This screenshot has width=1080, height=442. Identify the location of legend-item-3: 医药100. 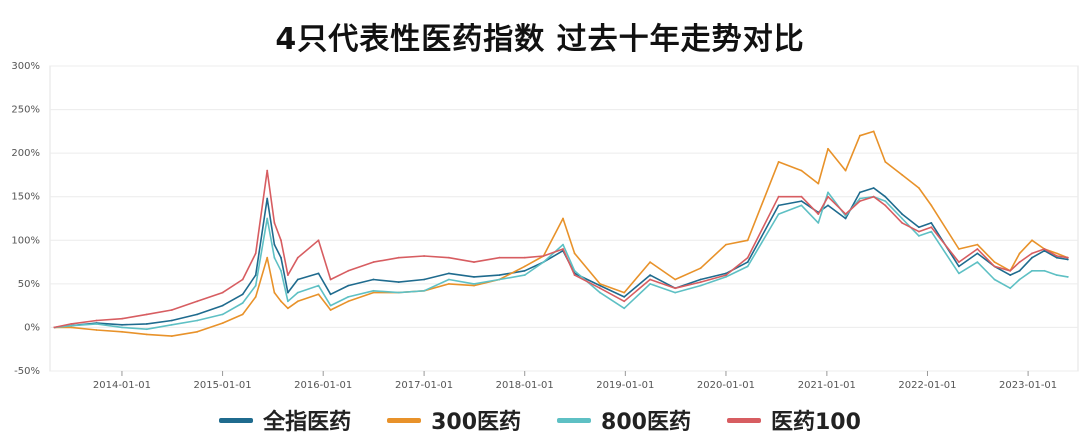
(794, 420).